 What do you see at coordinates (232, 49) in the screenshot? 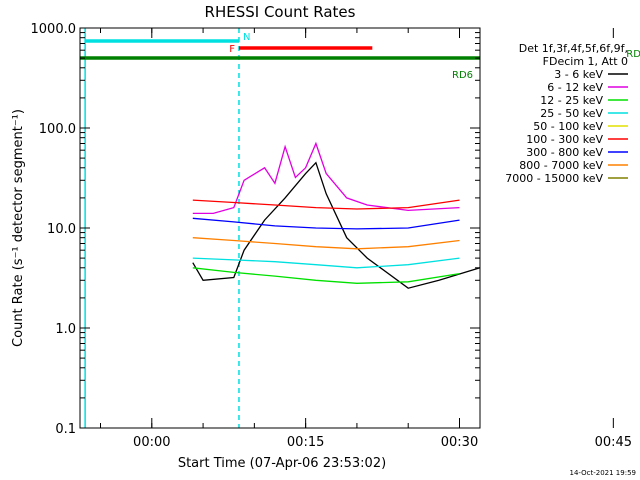
I see `flare-bar-label: F` at bounding box center [232, 49].